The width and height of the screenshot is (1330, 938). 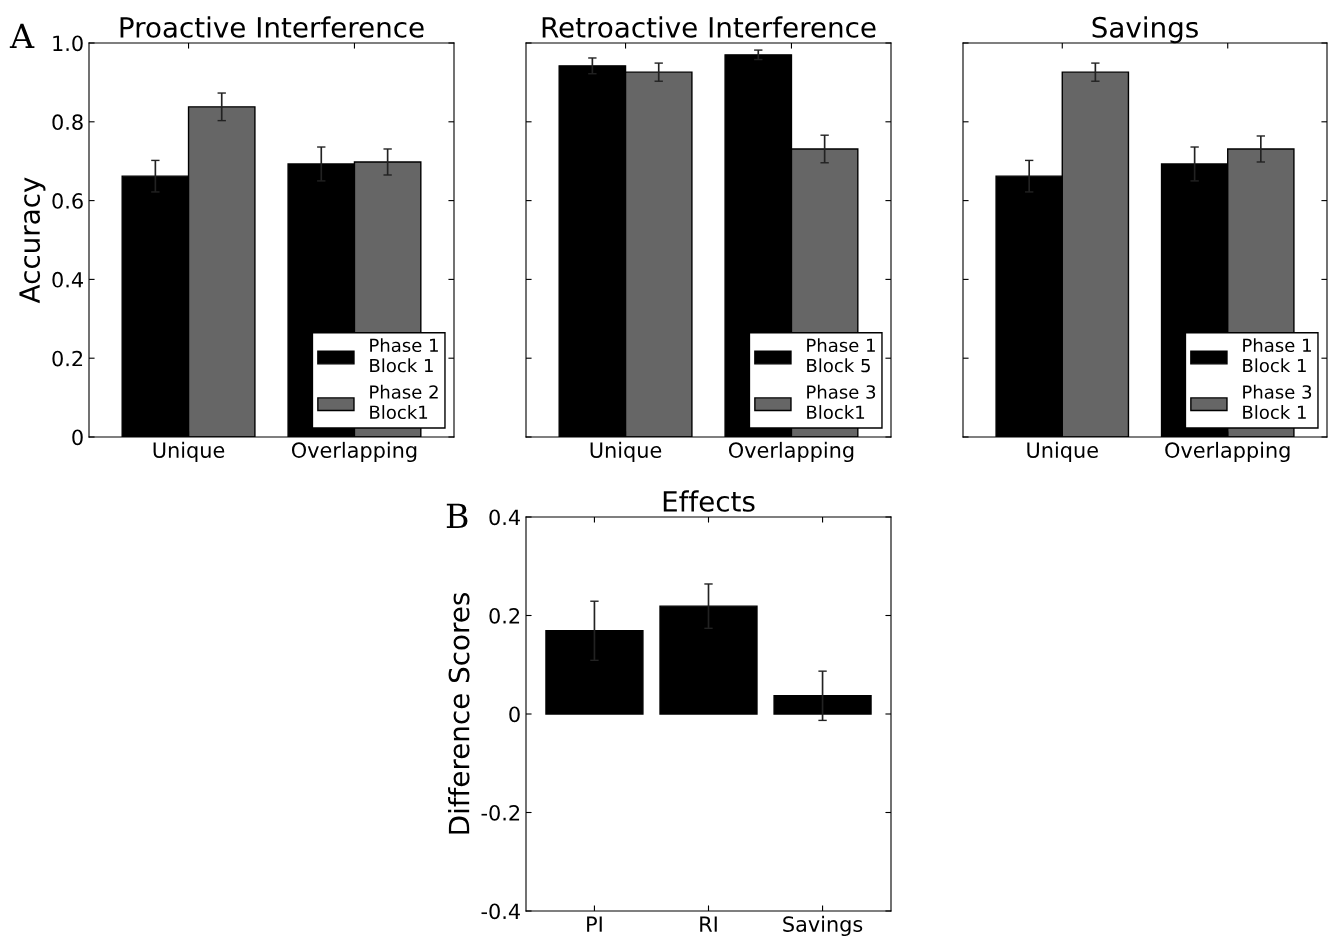 I want to click on chart-title: Proactive Interference, so click(x=272, y=27).